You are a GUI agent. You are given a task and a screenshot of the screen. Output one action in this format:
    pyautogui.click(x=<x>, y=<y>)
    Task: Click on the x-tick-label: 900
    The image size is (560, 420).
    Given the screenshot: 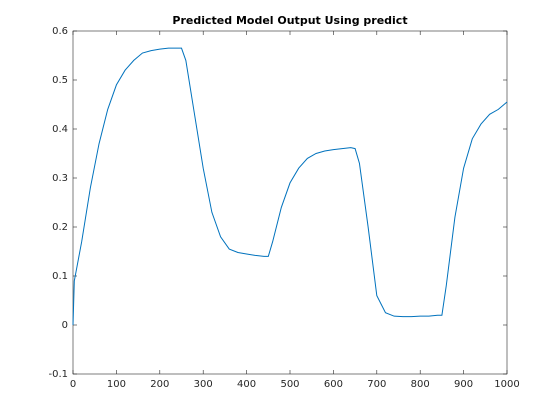 What is the action you would take?
    pyautogui.click(x=463, y=384)
    